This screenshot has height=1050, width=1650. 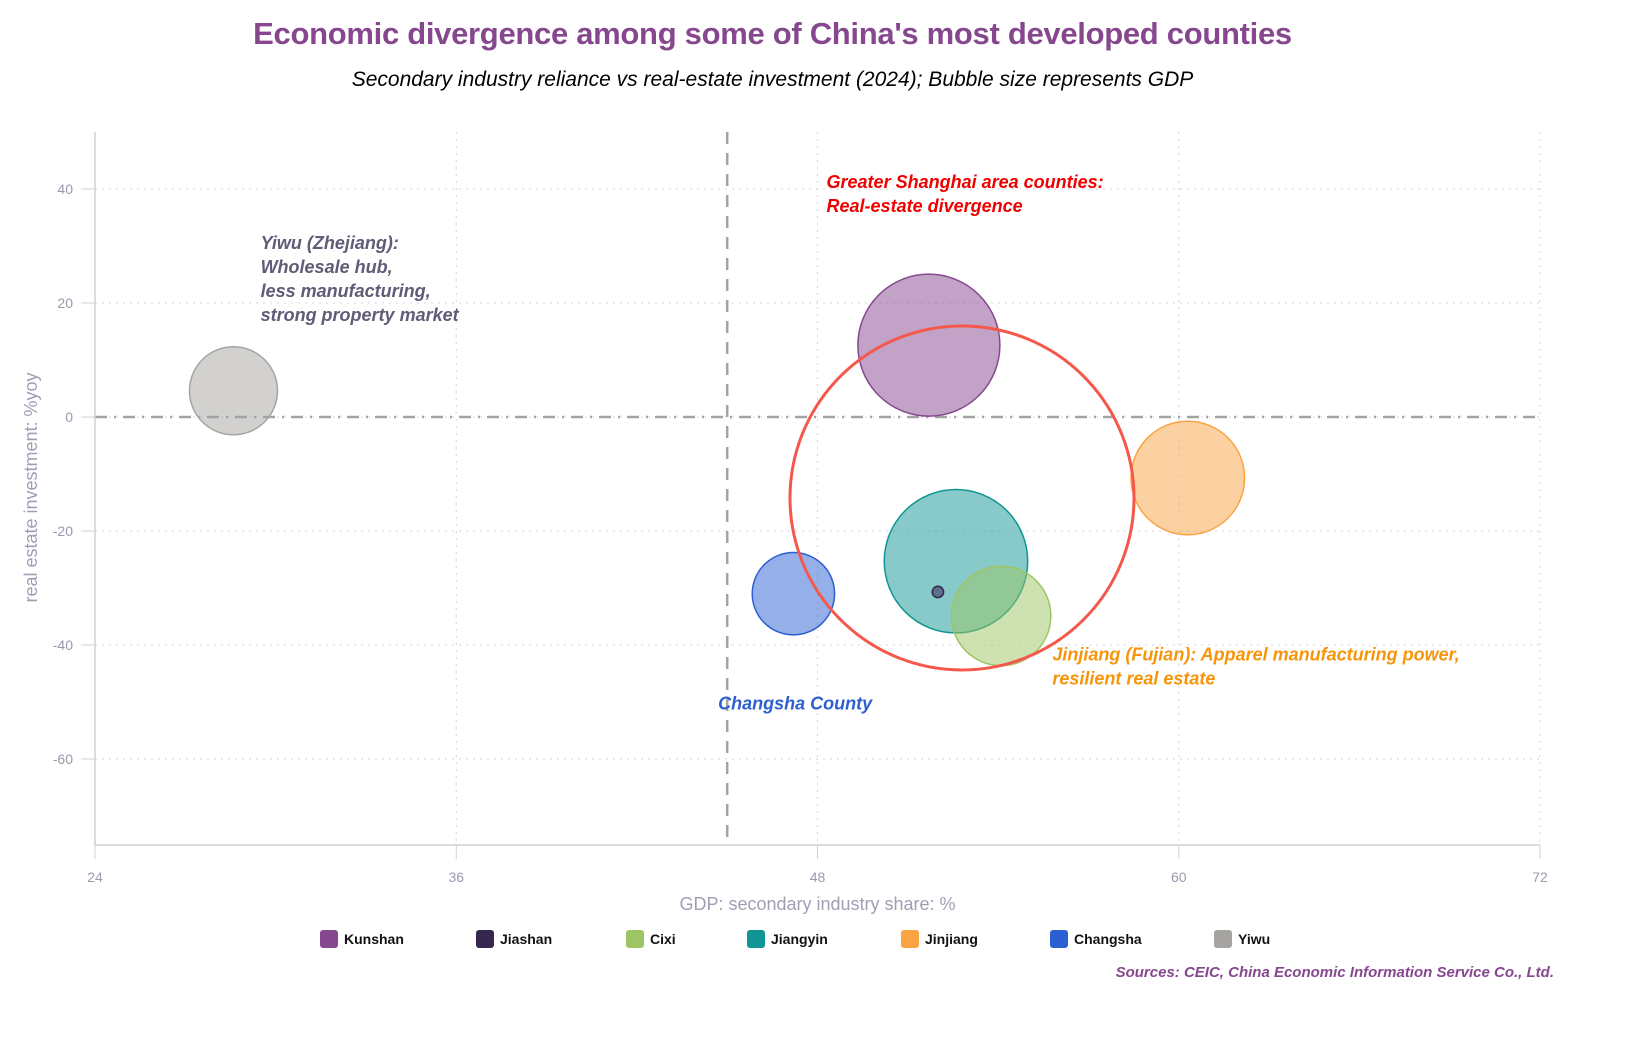 What do you see at coordinates (63, 645) in the screenshot?
I see `y-tick-label: -40` at bounding box center [63, 645].